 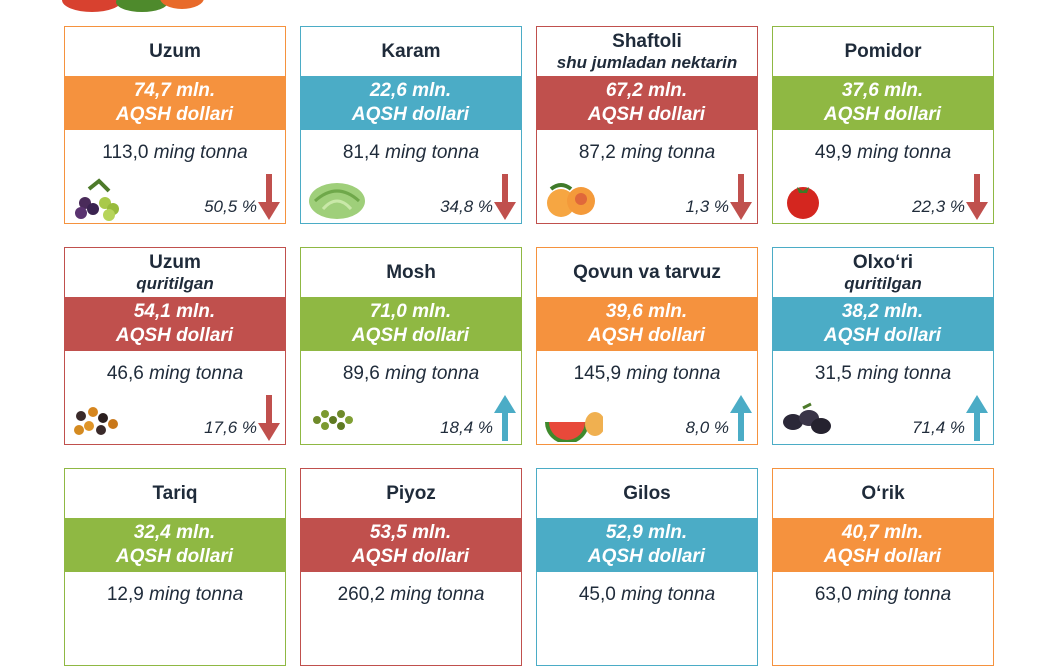 I want to click on product-title: Tariq, so click(x=175, y=493).